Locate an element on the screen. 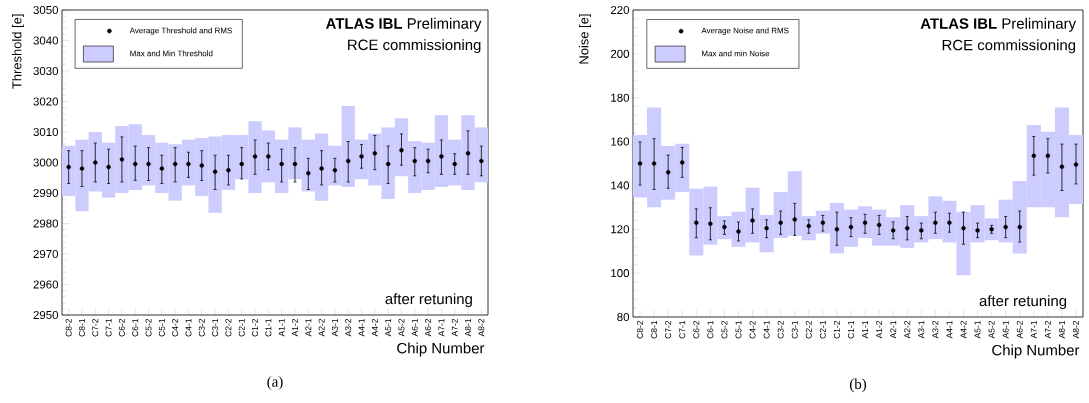  y-tick-label: 2980 is located at coordinates (46, 223).